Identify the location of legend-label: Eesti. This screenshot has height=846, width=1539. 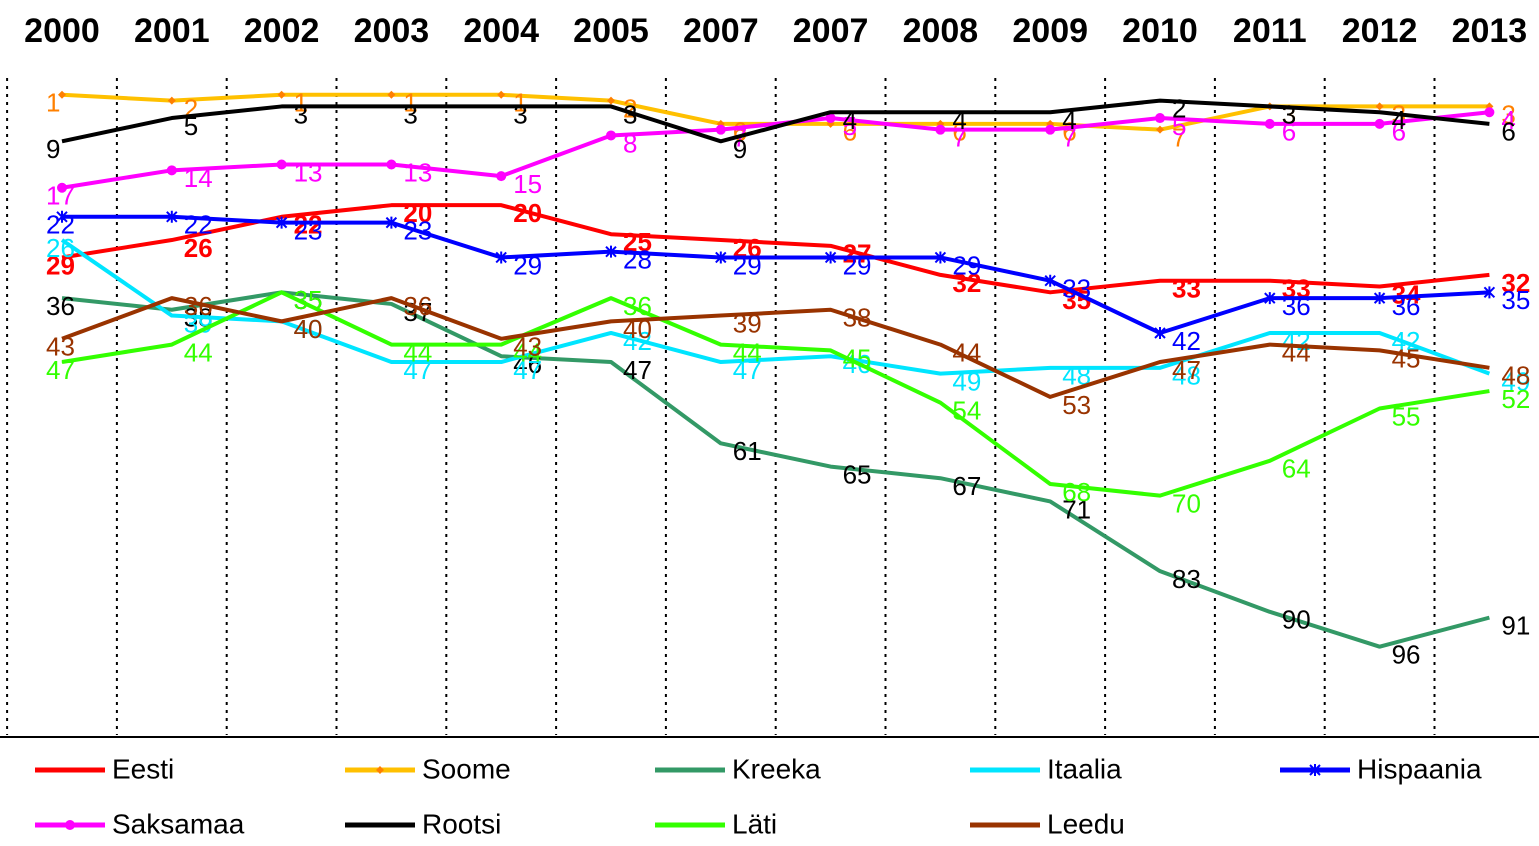
(143, 768).